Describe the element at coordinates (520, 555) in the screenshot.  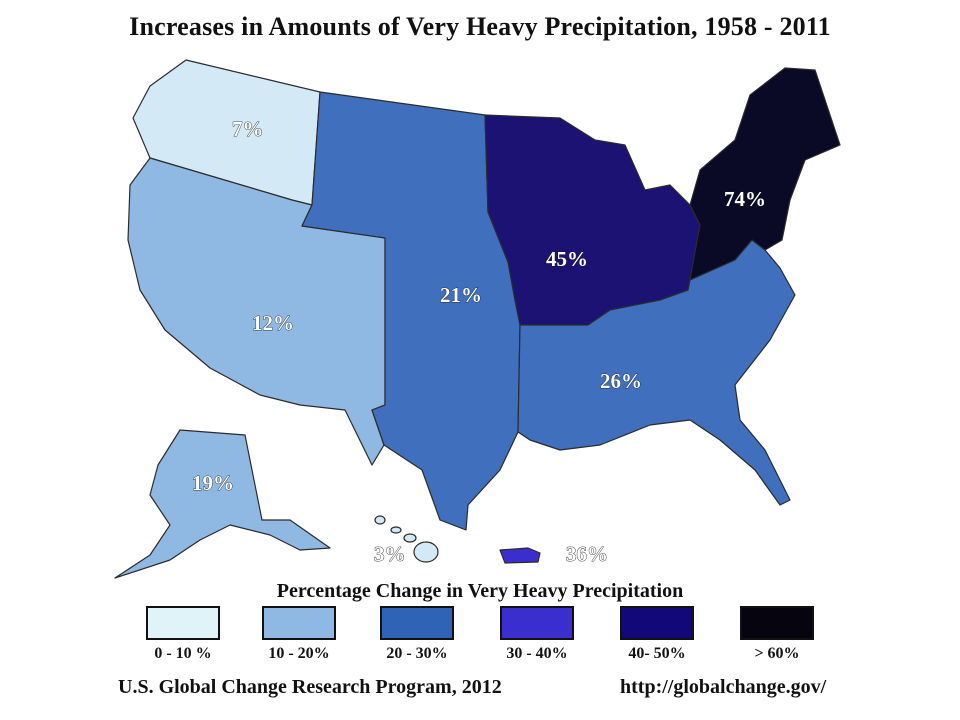
I see `region-puerto-rico` at that location.